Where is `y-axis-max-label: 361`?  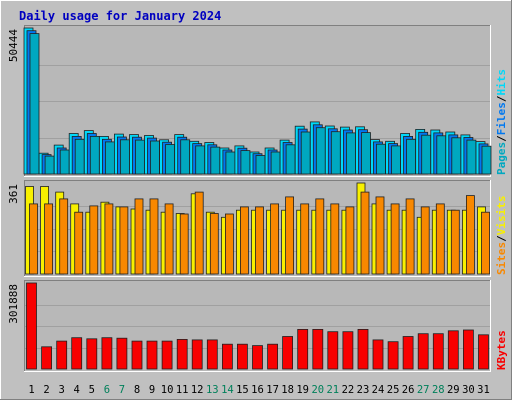
y-axis-max-label: 361 is located at coordinates (13, 194).